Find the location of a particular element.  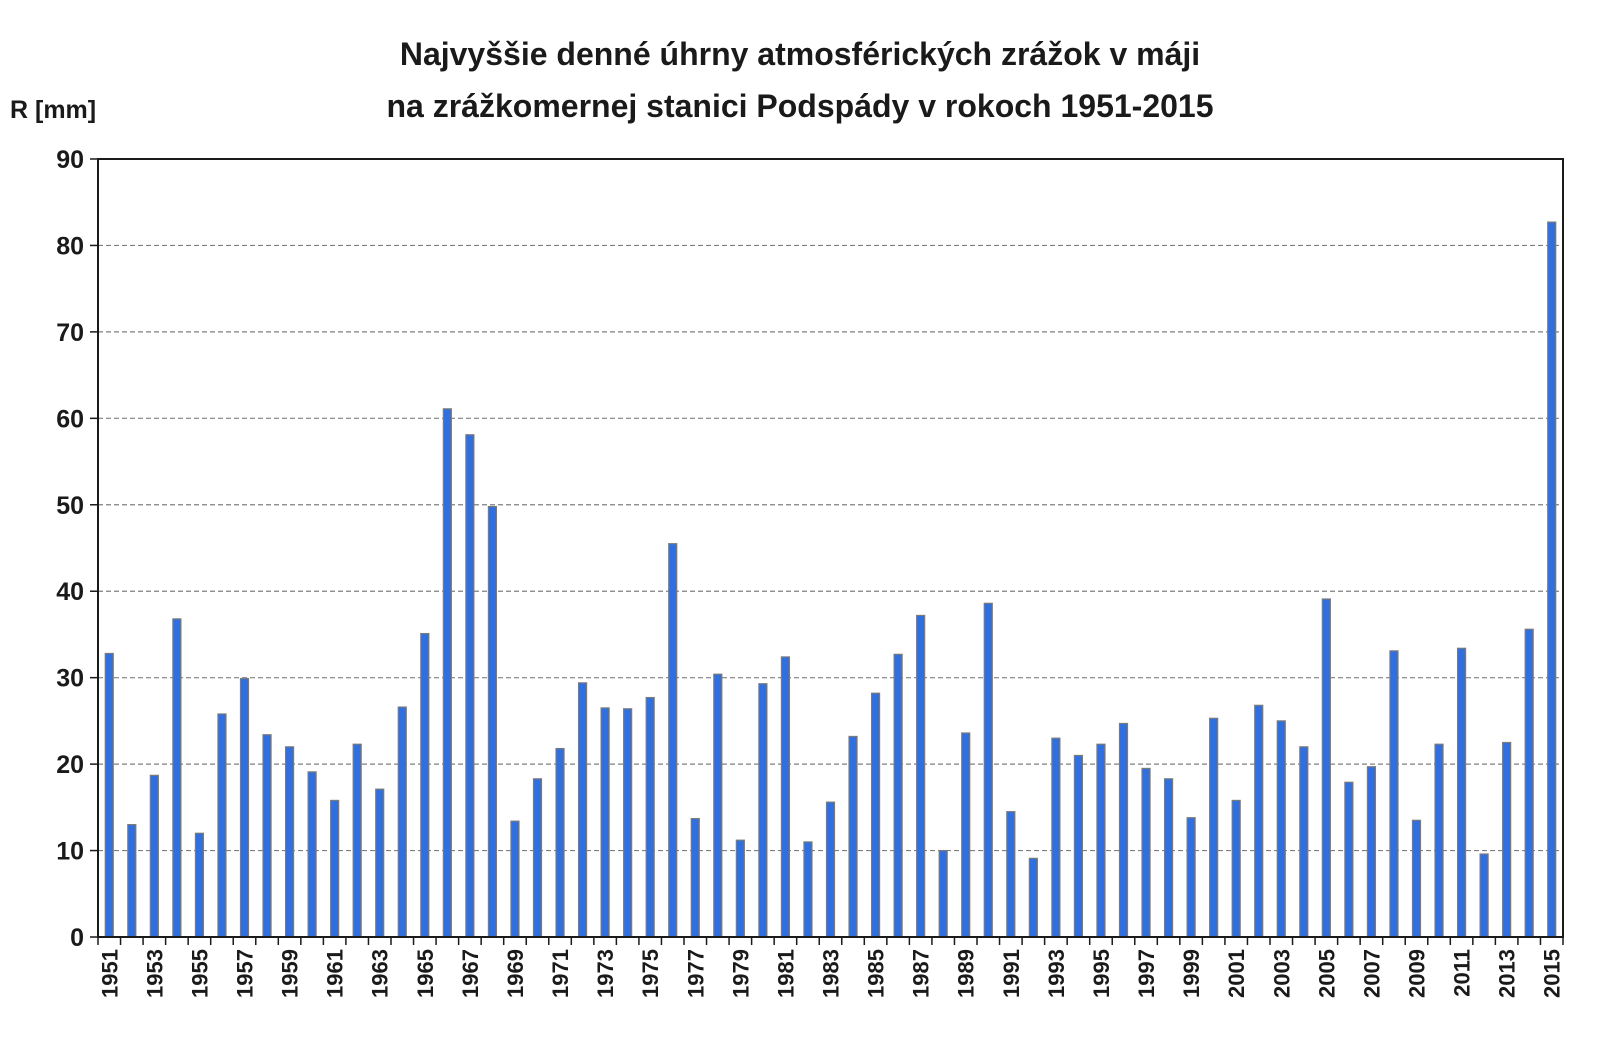

x-tick-label: 1953 is located at coordinates (154, 973).